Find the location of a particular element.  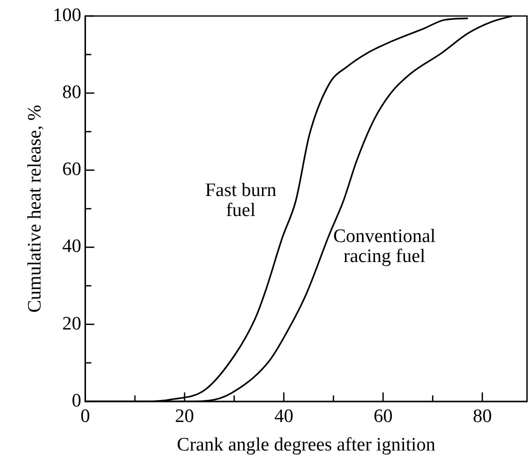

y-tick-label: 80 is located at coordinates (72, 93).